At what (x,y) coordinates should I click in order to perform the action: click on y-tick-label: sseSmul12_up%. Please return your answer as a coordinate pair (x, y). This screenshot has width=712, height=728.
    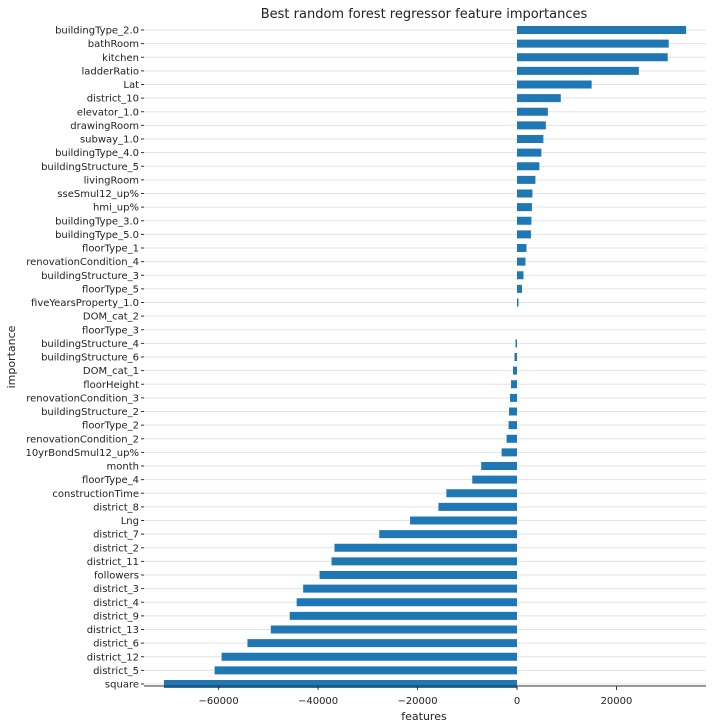
    Looking at the image, I should click on (98, 194).